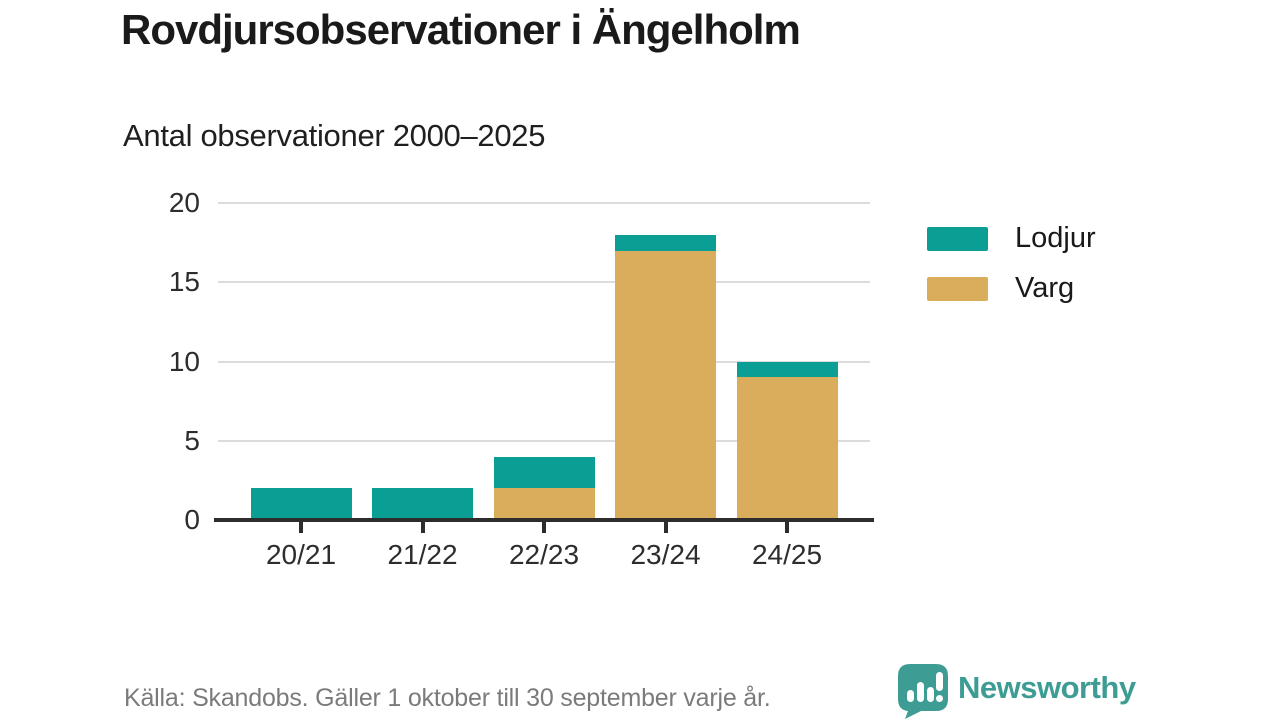 This screenshot has height=720, width=1280. Describe the element at coordinates (957, 238) in the screenshot. I see `legend-swatch-lodjur` at that location.